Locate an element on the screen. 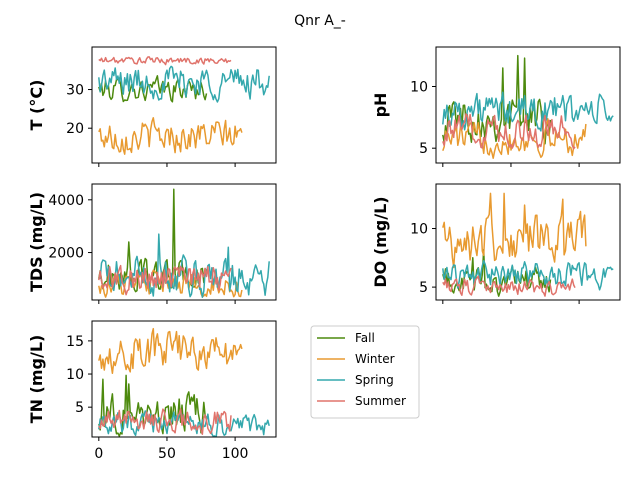 The image size is (640, 480). legend-box is located at coordinates (365, 372).